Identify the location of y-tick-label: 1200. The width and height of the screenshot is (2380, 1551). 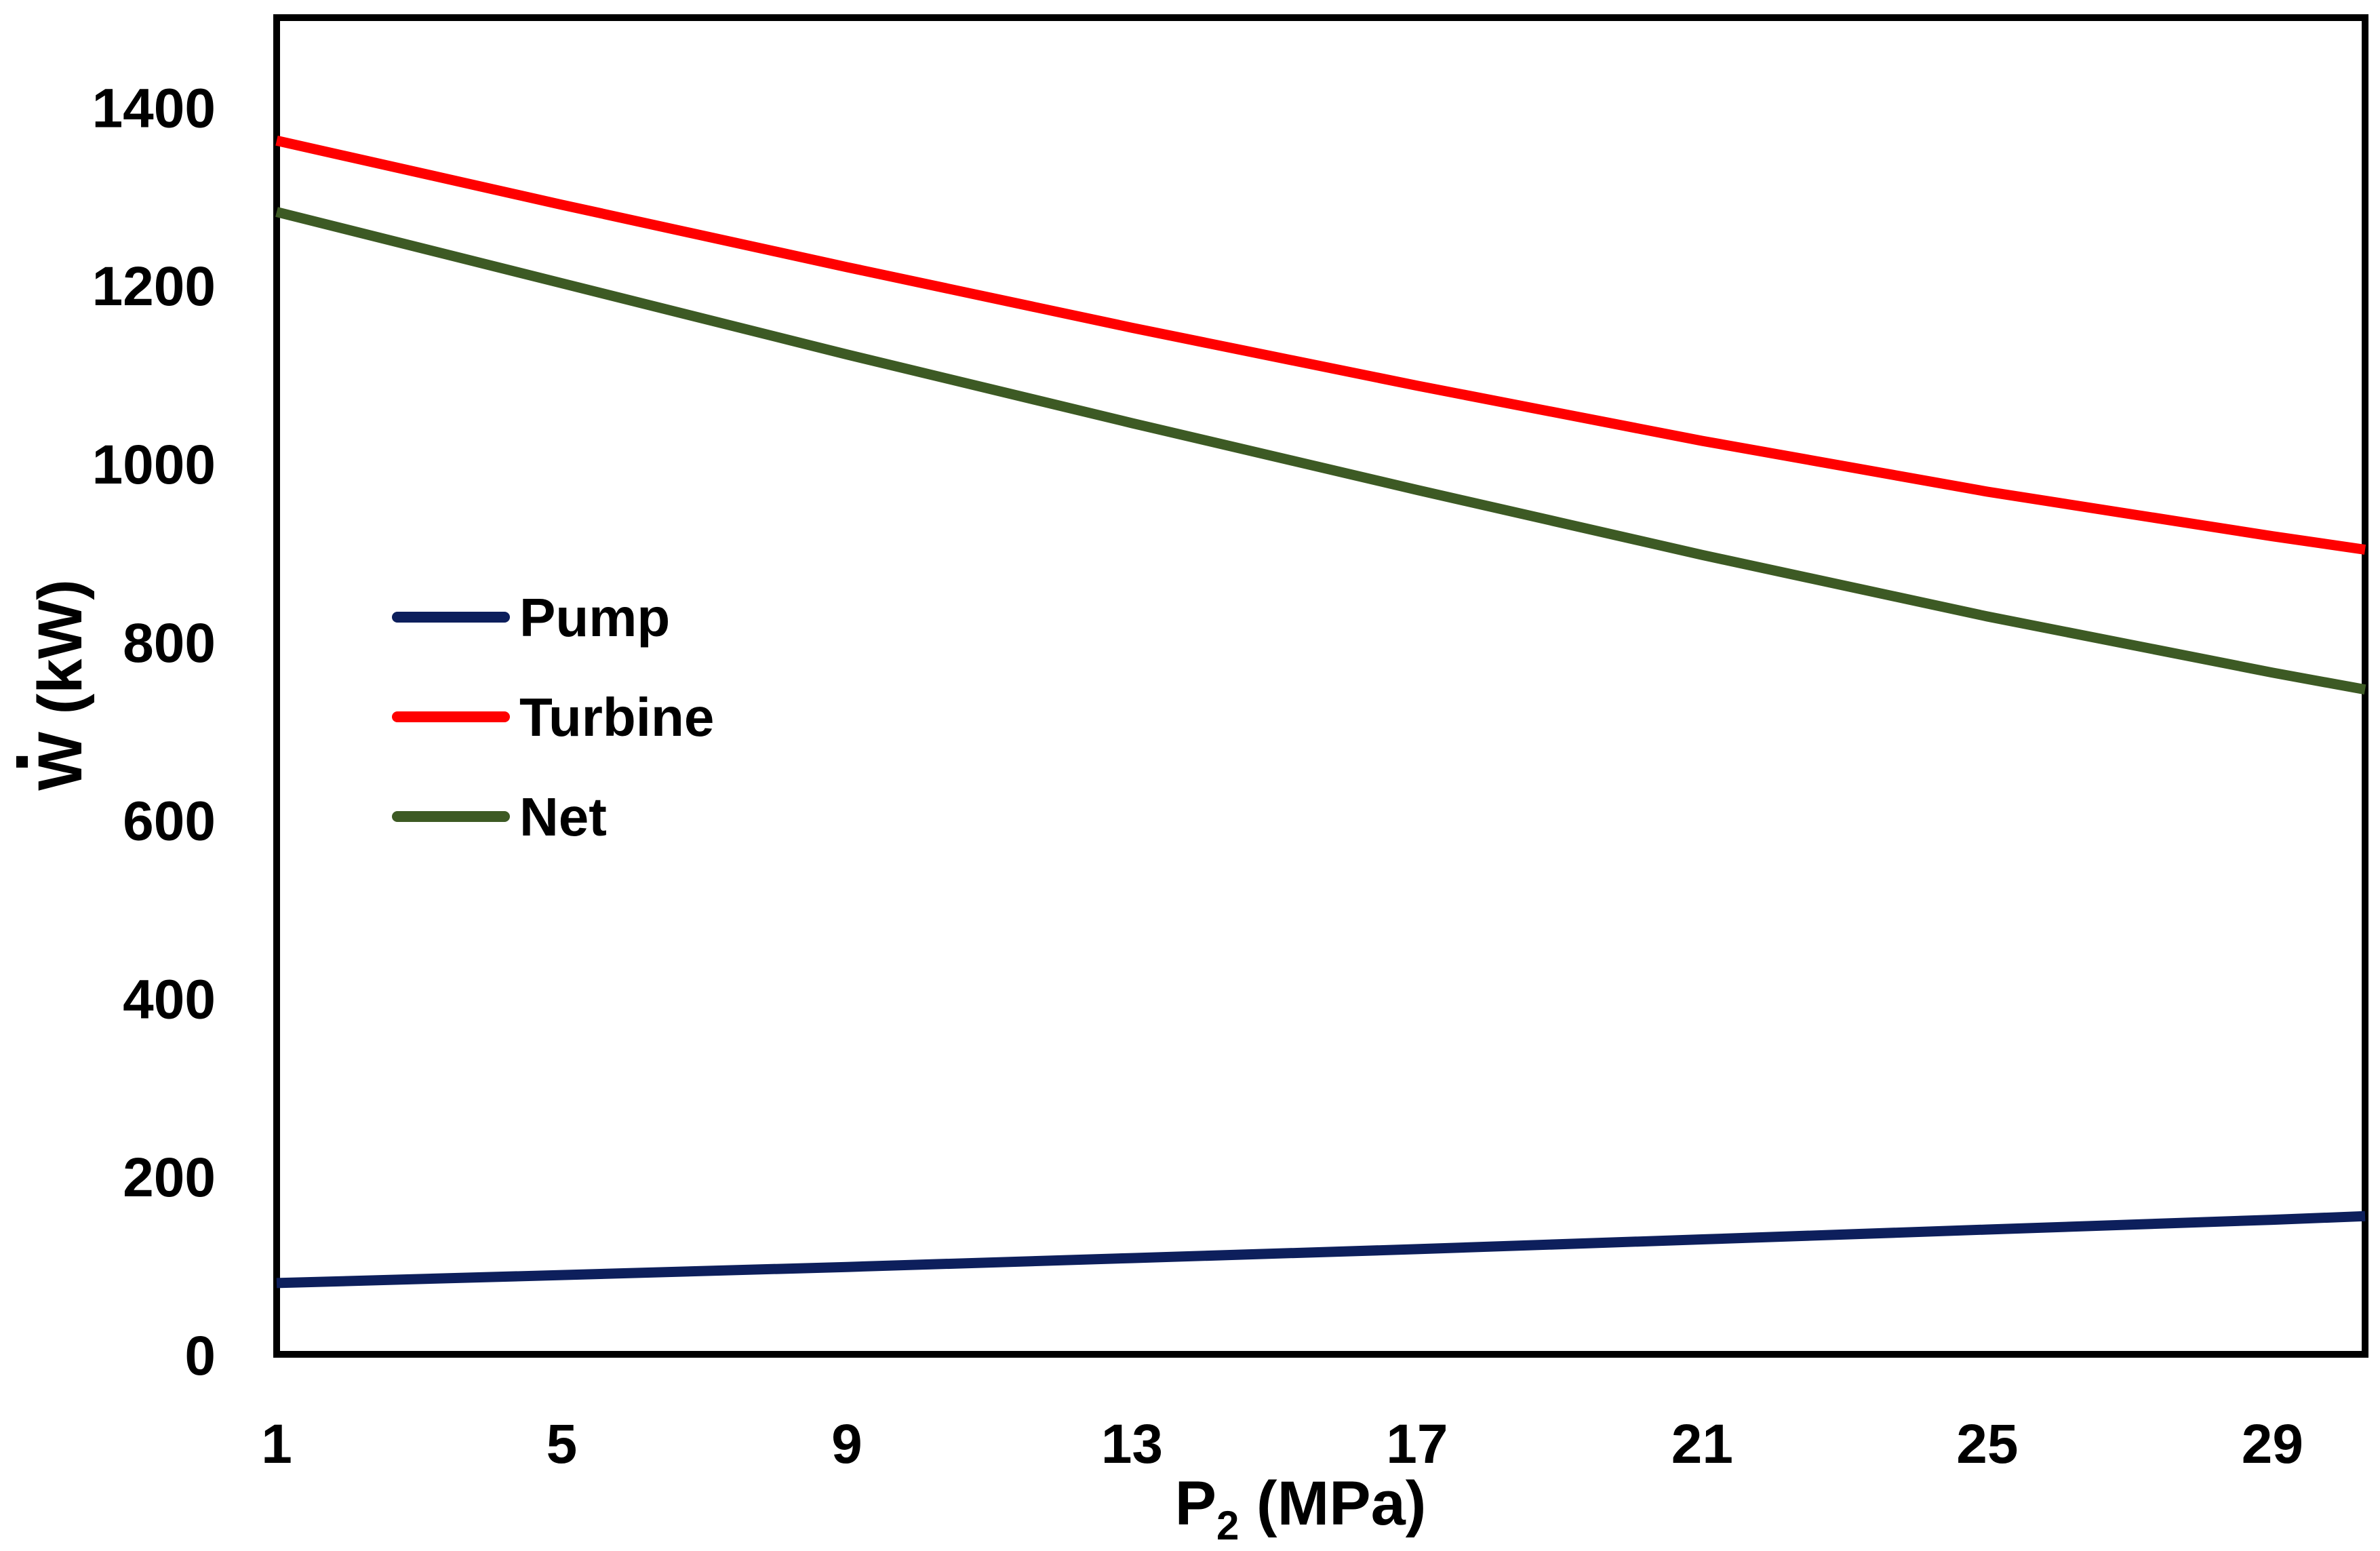
(154, 286).